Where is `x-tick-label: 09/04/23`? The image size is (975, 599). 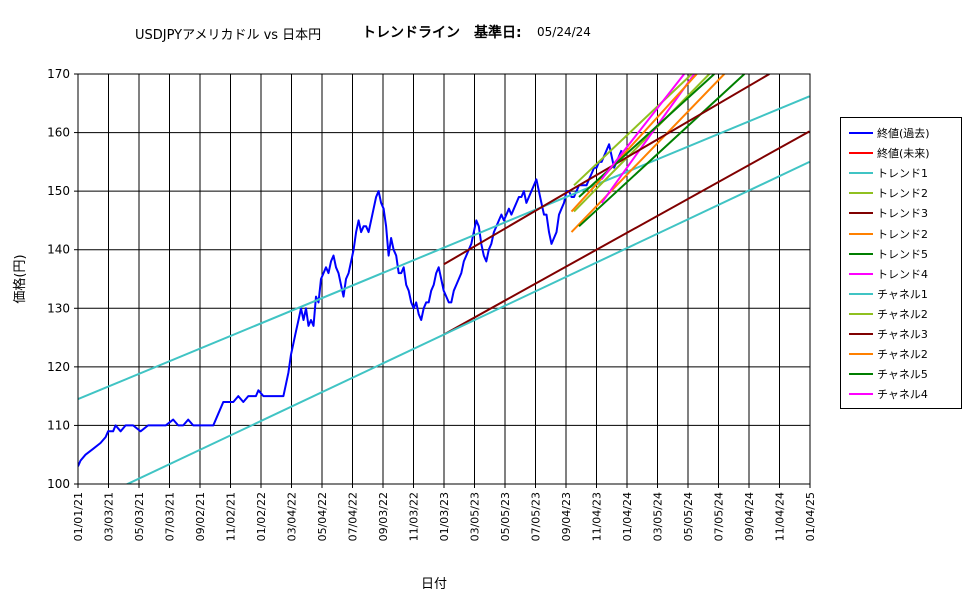
x-tick-label: 09/04/23 is located at coordinates (566, 516).